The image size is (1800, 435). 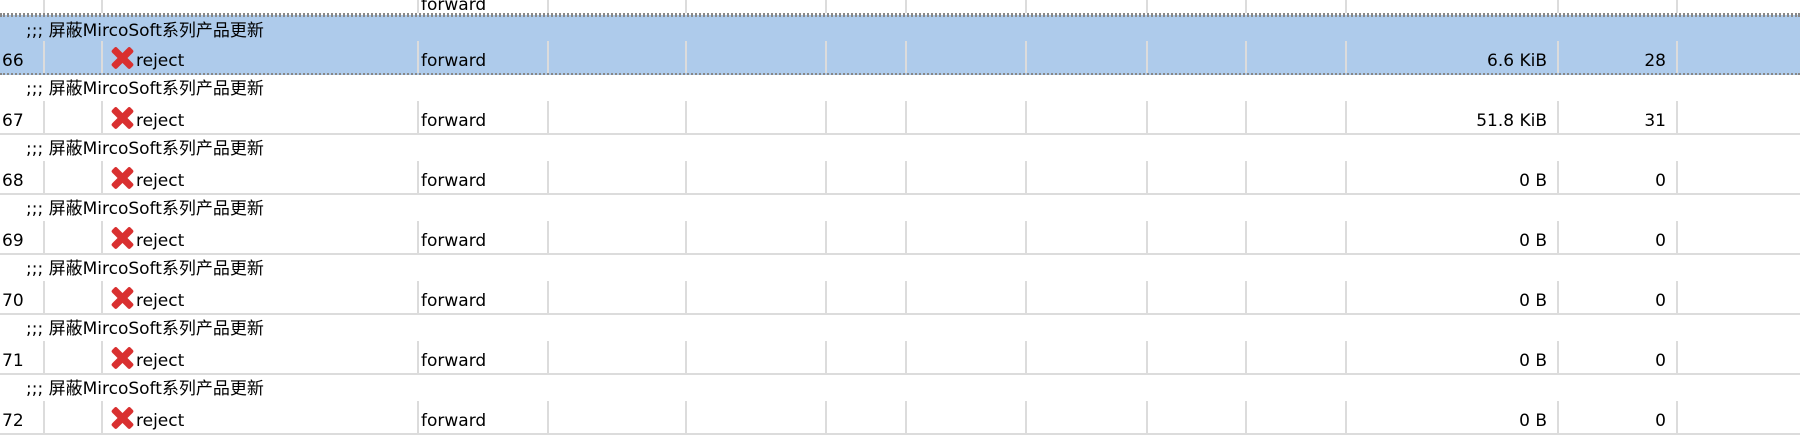 What do you see at coordinates (22, 177) in the screenshot?
I see `rule-number: 68` at bounding box center [22, 177].